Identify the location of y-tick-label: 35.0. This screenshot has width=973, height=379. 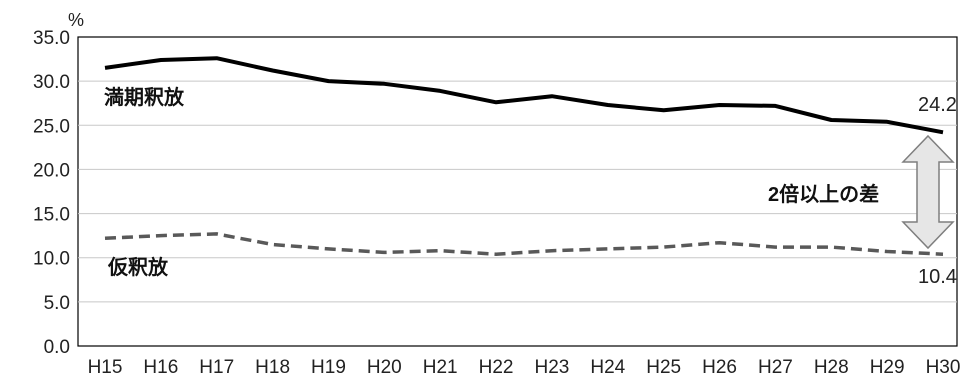
(51, 38).